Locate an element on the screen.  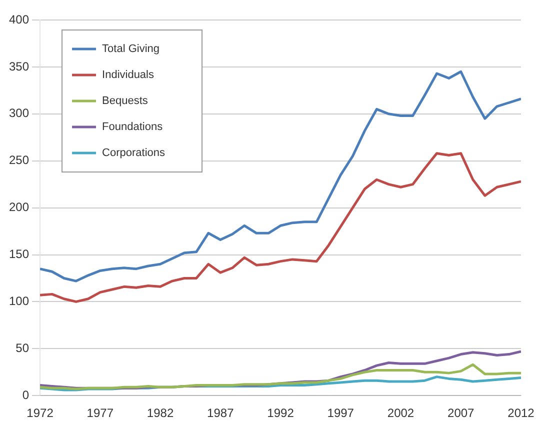
x-tick-label: 1977 is located at coordinates (100, 413).